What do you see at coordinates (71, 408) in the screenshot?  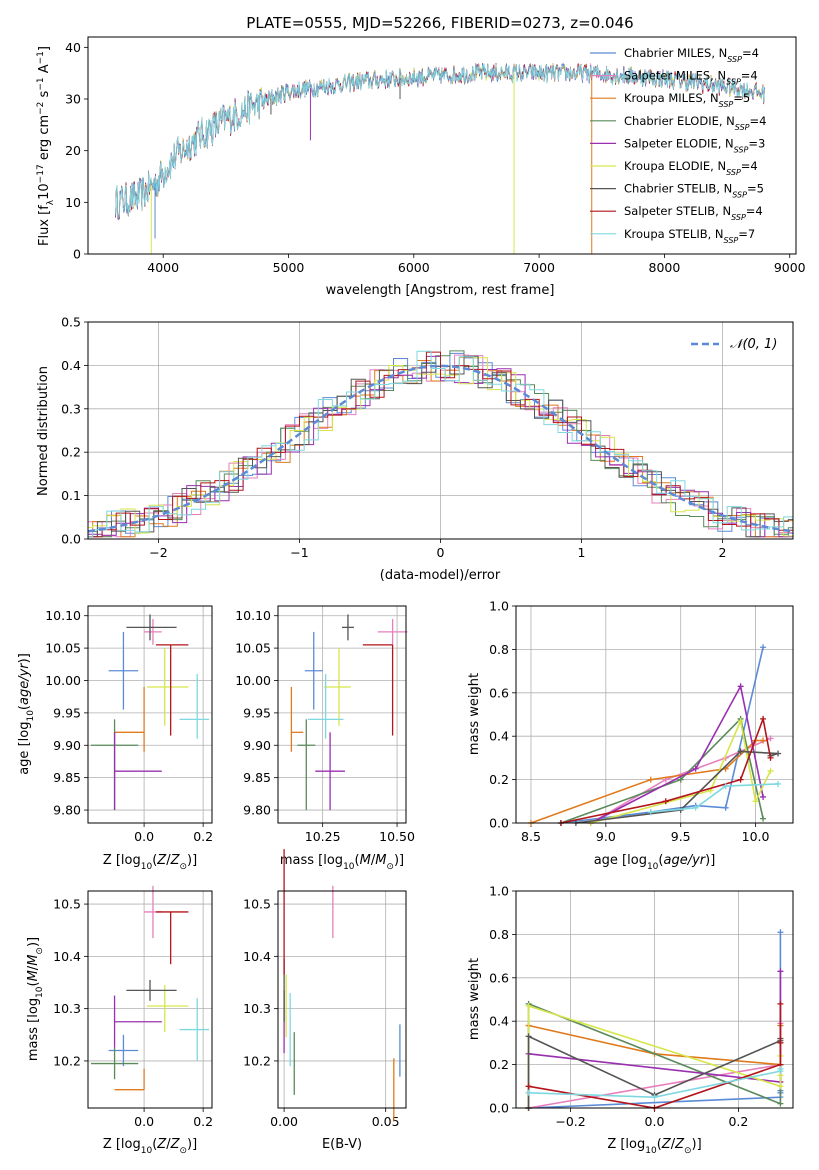 I see `y-tick-label: 0.3` at bounding box center [71, 408].